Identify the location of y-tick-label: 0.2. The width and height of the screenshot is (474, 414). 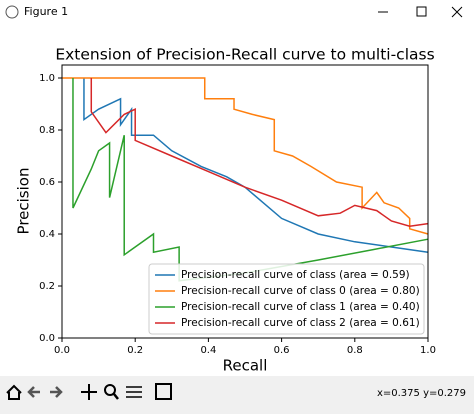
(47, 286).